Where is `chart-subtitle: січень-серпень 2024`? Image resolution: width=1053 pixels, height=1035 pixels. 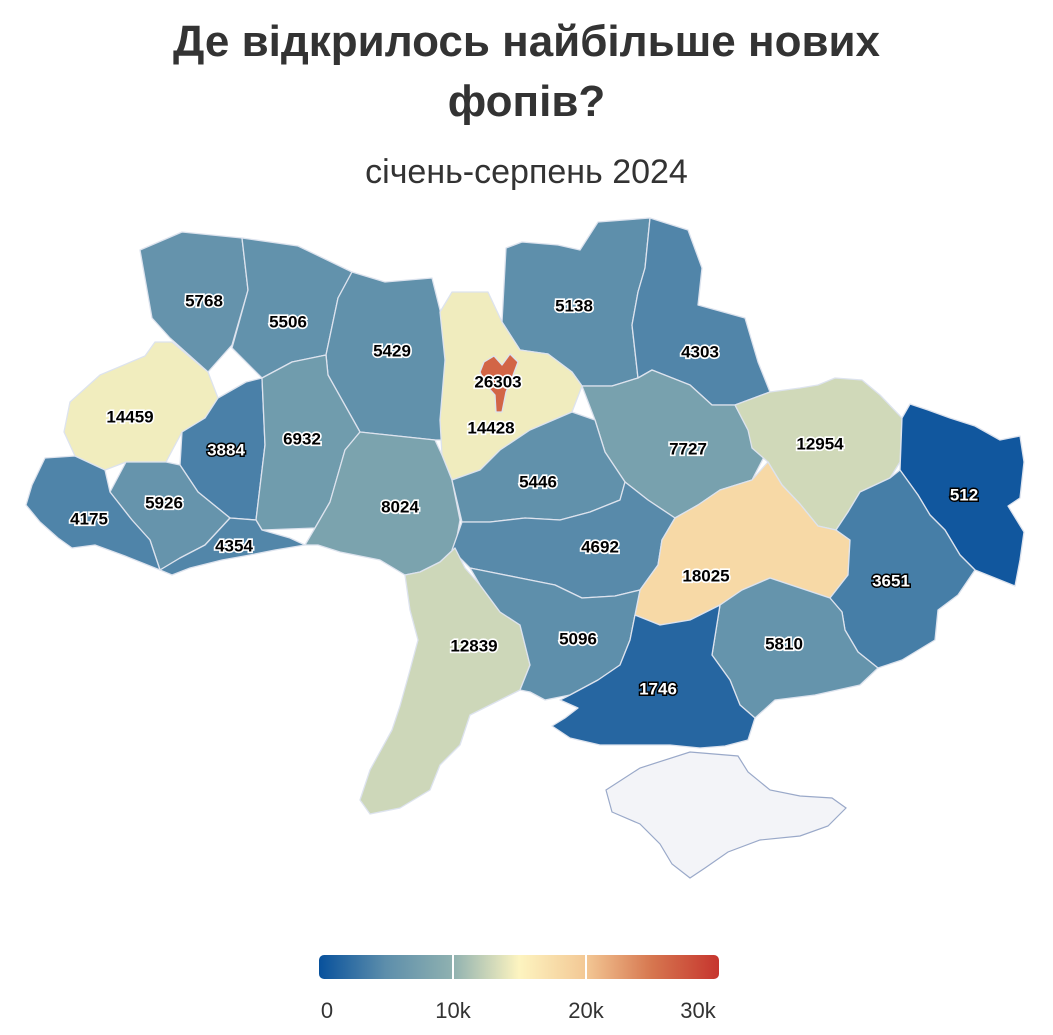 chart-subtitle: січень-серпень 2024 is located at coordinates (526, 172).